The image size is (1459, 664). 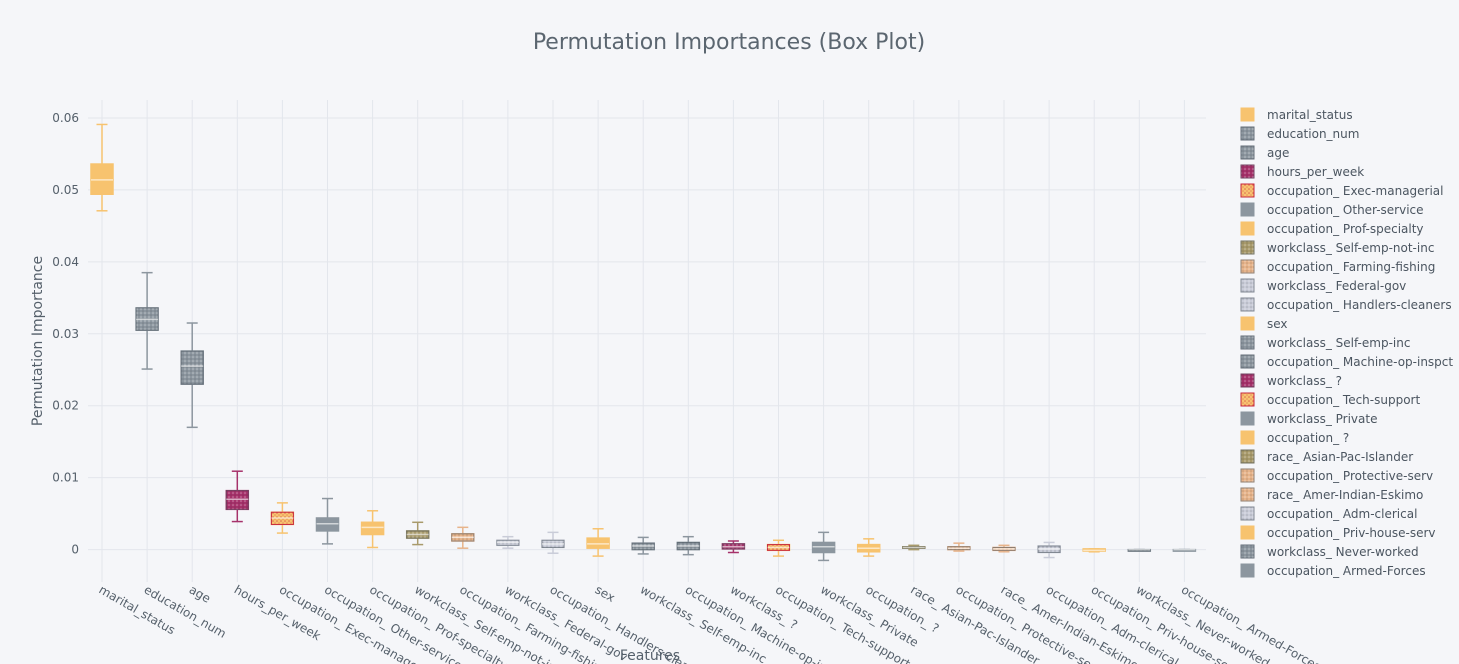 I want to click on box-workclass-self-emp-not-inc, so click(x=417, y=533).